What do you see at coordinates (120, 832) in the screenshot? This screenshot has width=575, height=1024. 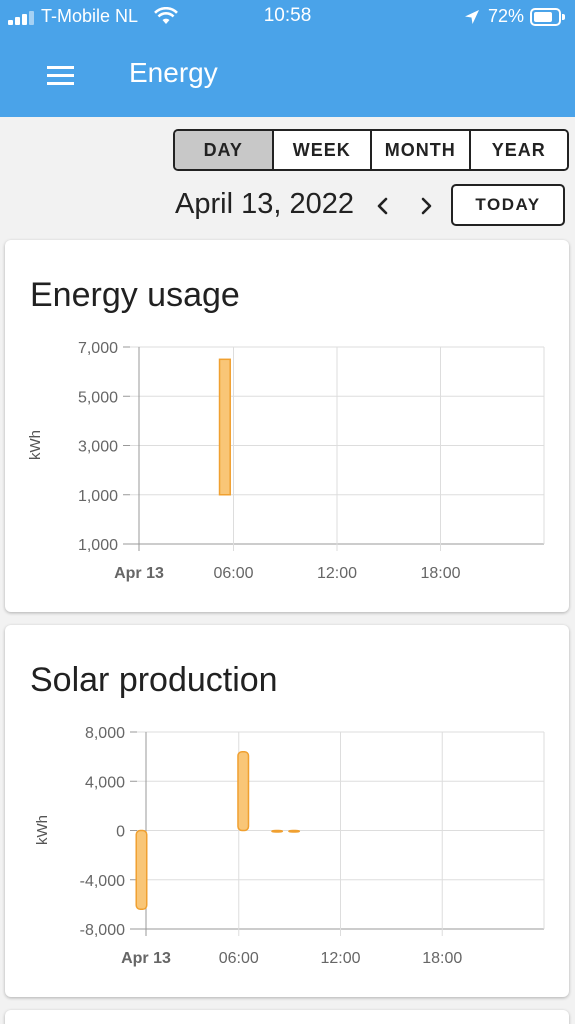 I see `y-tick-label: 0` at bounding box center [120, 832].